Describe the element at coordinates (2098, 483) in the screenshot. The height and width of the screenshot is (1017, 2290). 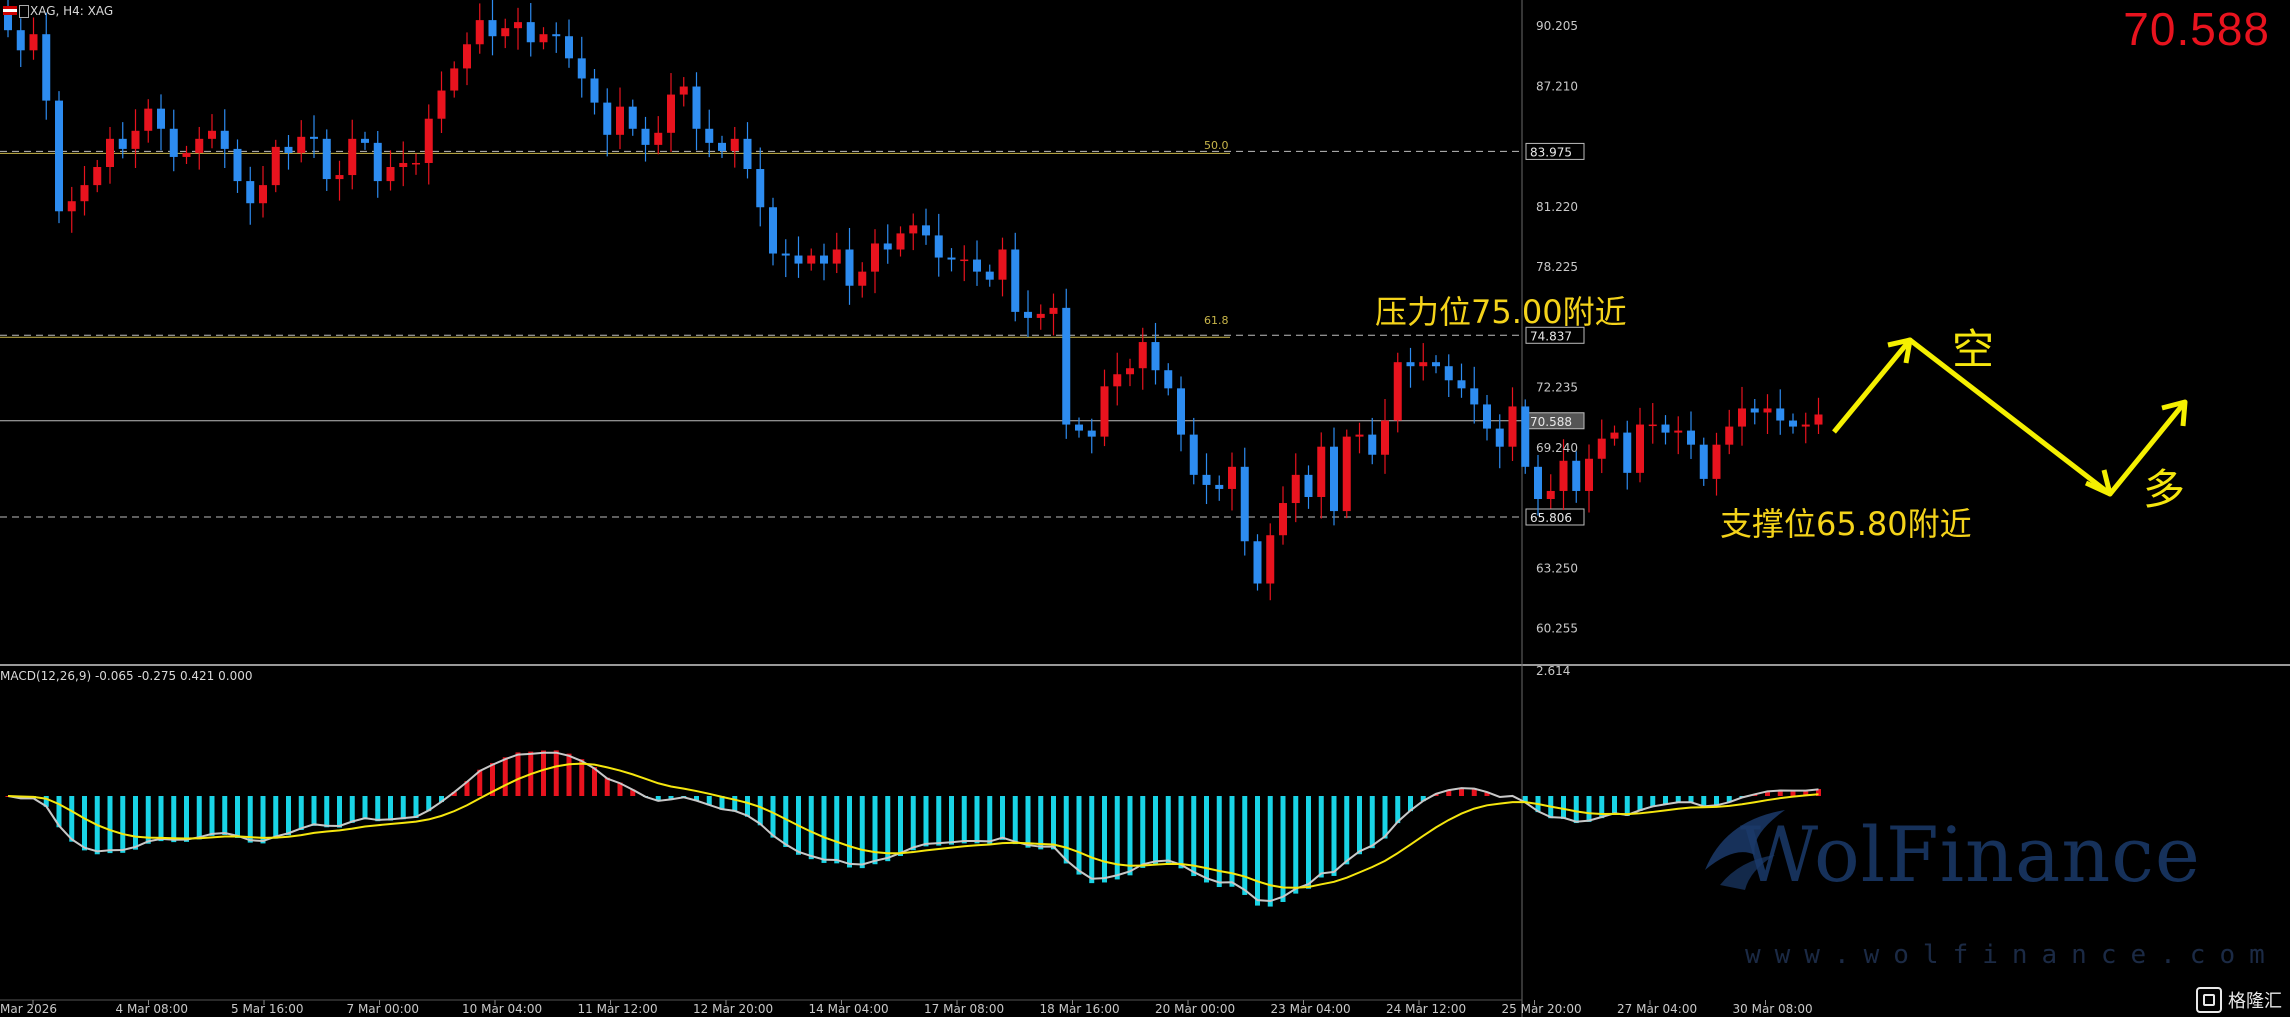
I see `arrow-head-down` at that location.